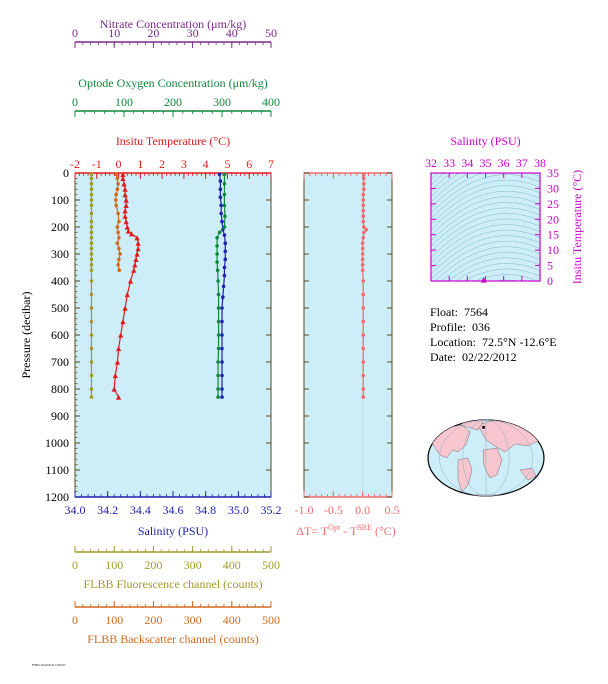 Image resolution: width=608 pixels, height=684 pixels. What do you see at coordinates (553, 219) in the screenshot?
I see `ts-y-tick-label: 20` at bounding box center [553, 219].